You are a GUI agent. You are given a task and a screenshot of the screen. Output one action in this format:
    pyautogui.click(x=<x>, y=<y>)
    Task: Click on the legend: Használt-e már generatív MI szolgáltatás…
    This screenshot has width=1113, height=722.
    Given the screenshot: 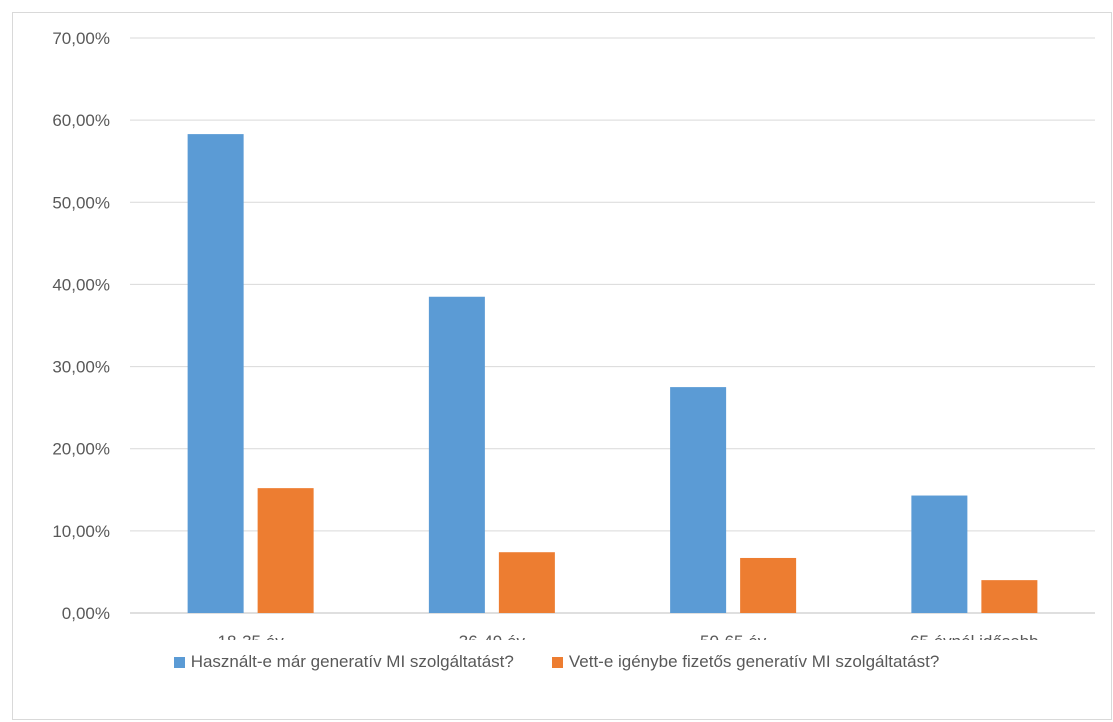 What is the action you would take?
    pyautogui.click(x=556, y=662)
    